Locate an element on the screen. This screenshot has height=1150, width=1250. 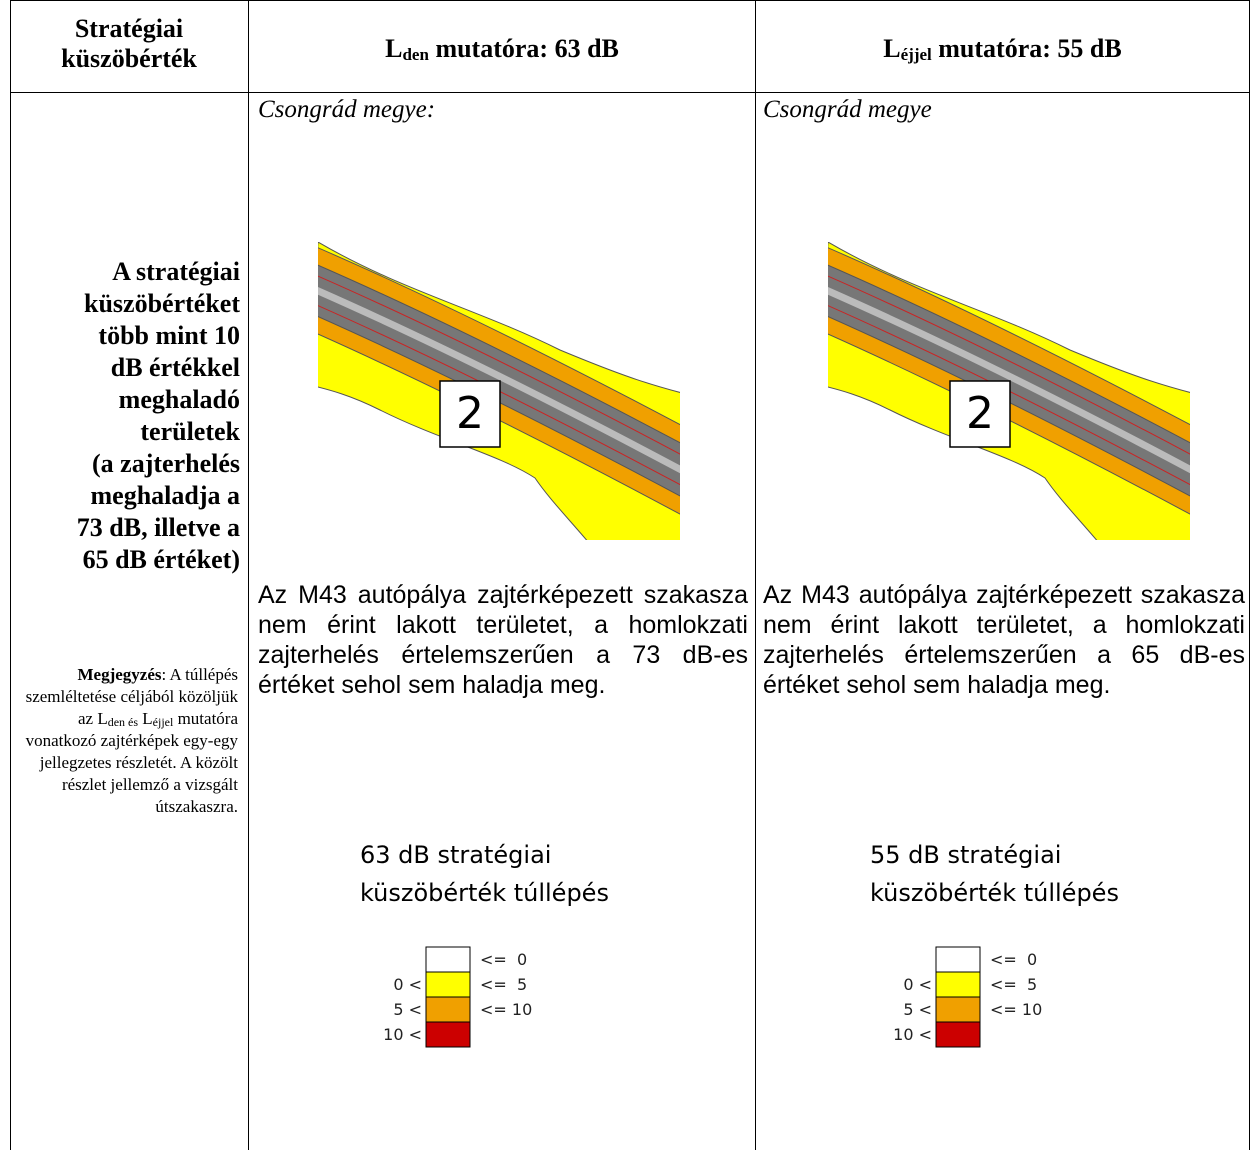
text-line: területek is located at coordinates (190, 431).